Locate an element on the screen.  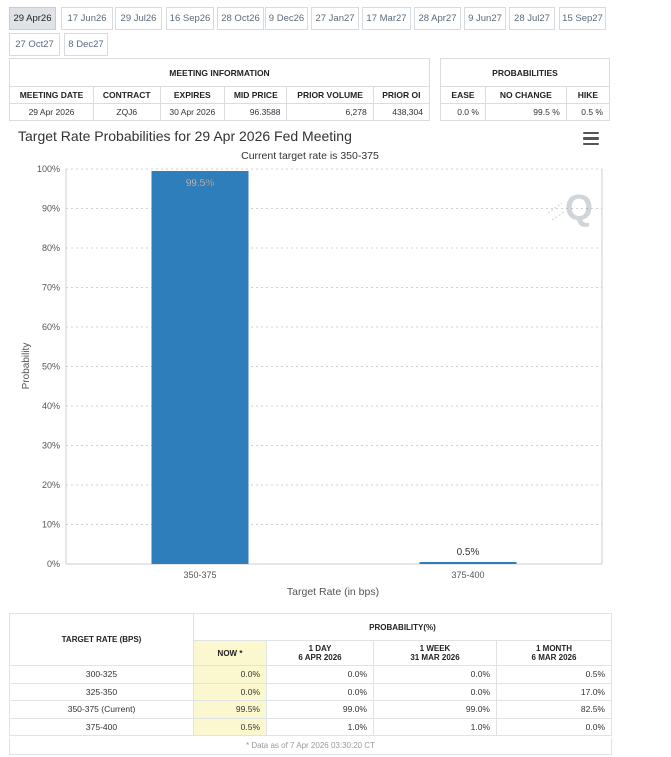
table-row: 350-375 (Current) 99.5% 99.0% 99.0% 82.5% is located at coordinates (310, 709).